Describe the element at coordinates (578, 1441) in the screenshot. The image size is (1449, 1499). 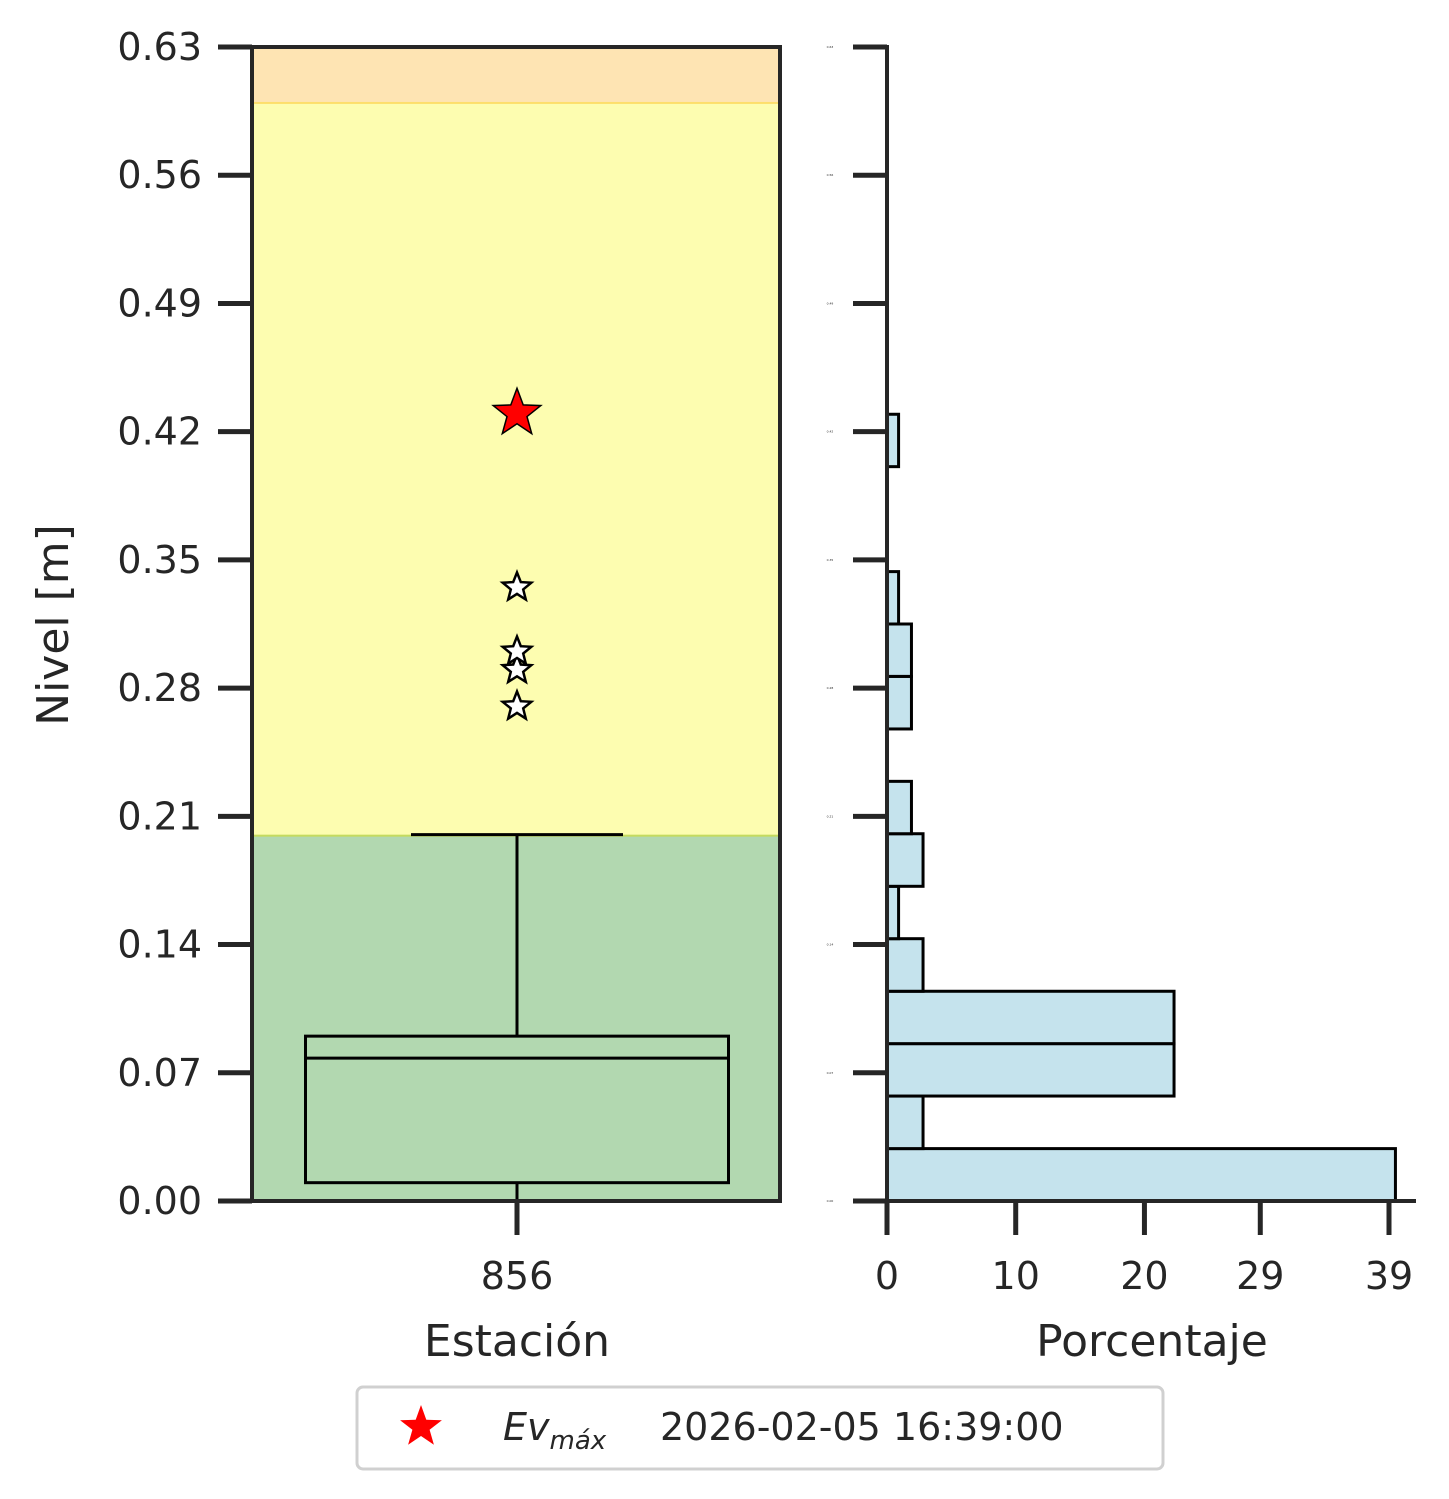
I see `legend-ev-subscript: máx` at that location.